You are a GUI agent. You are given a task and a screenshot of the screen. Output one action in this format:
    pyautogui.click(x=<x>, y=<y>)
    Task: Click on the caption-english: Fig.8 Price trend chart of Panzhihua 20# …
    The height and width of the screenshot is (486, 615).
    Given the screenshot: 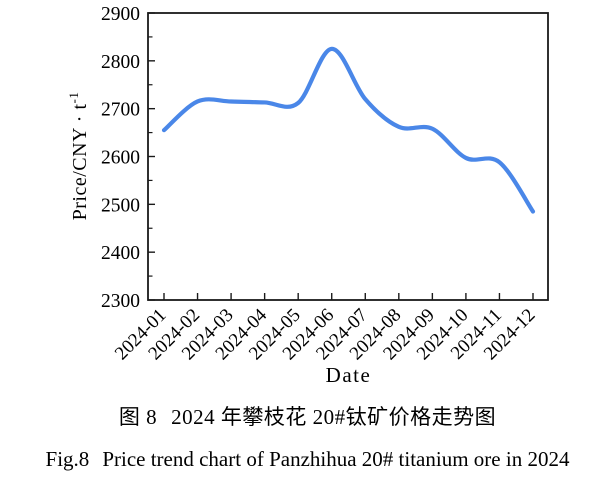 What is the action you would take?
    pyautogui.click(x=307, y=459)
    